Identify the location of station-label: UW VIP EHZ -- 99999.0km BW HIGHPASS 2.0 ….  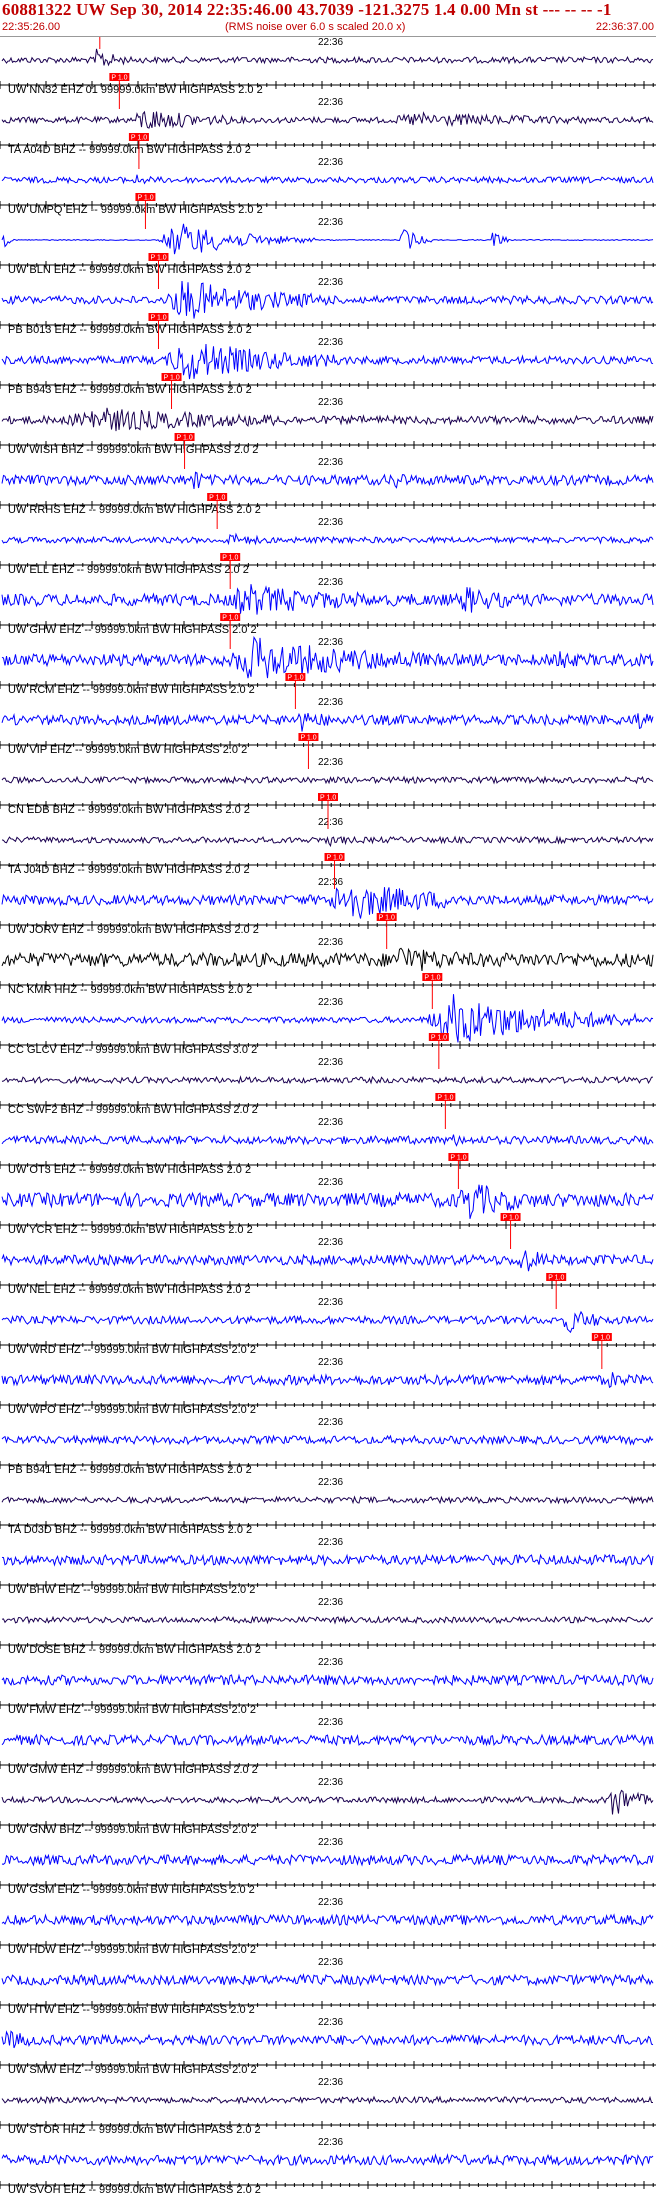
(127, 750).